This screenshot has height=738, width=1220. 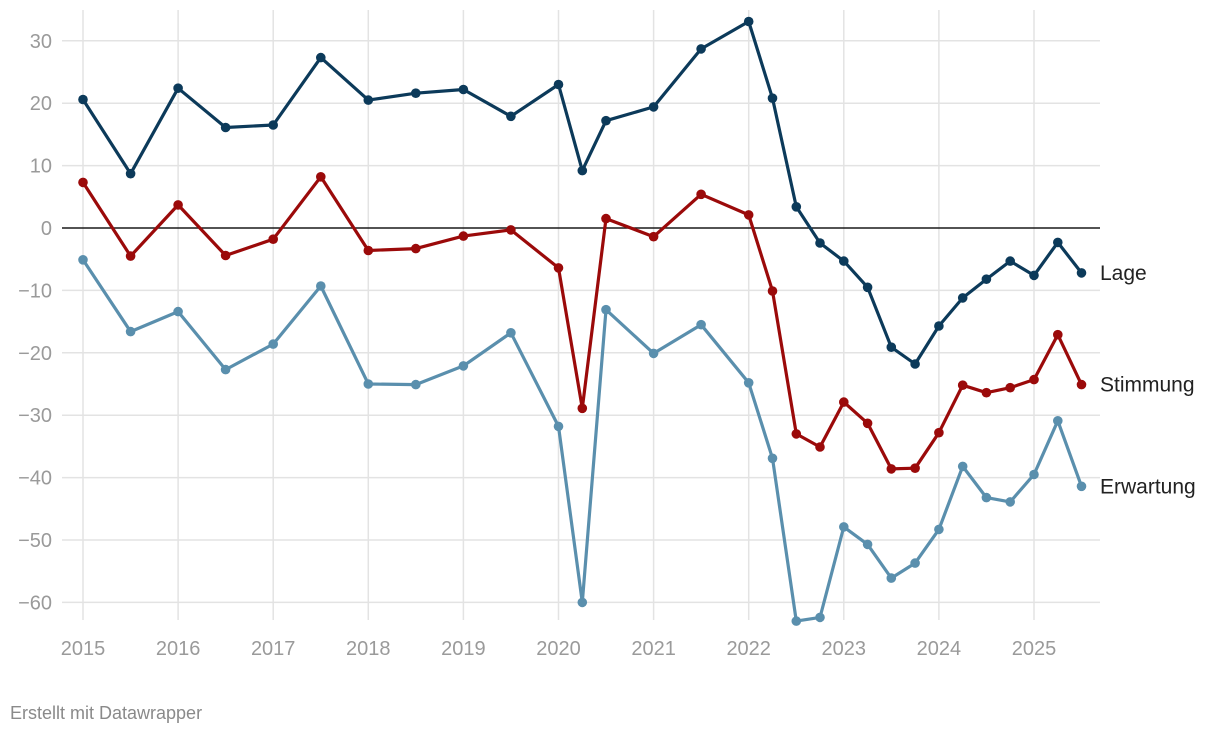 What do you see at coordinates (273, 649) in the screenshot?
I see `x-tick-label: 2017` at bounding box center [273, 649].